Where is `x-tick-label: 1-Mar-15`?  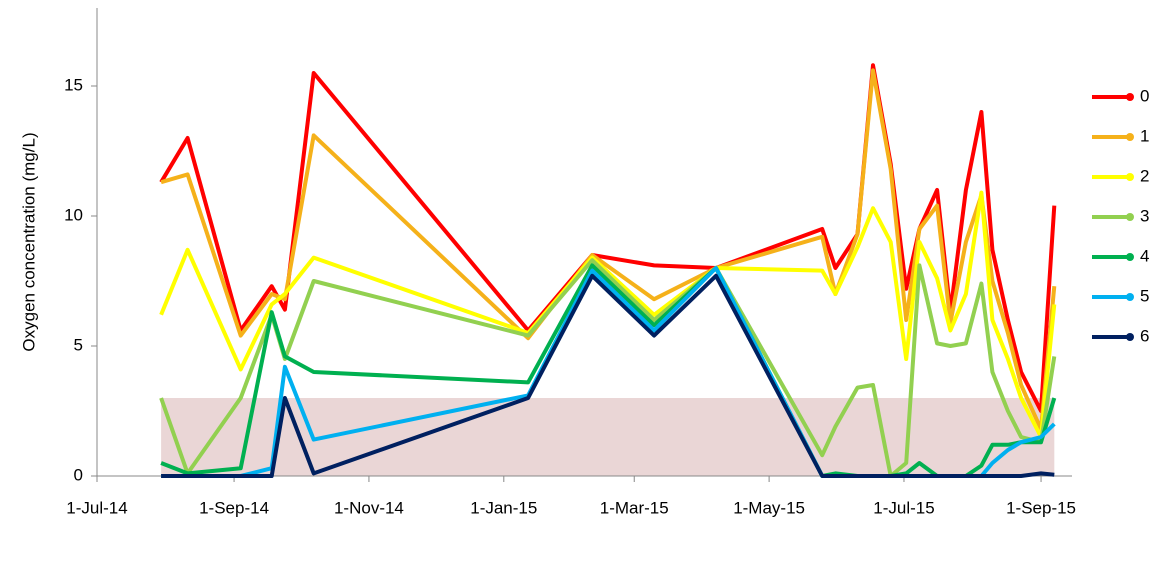 x-tick-label: 1-Mar-15 is located at coordinates (634, 507).